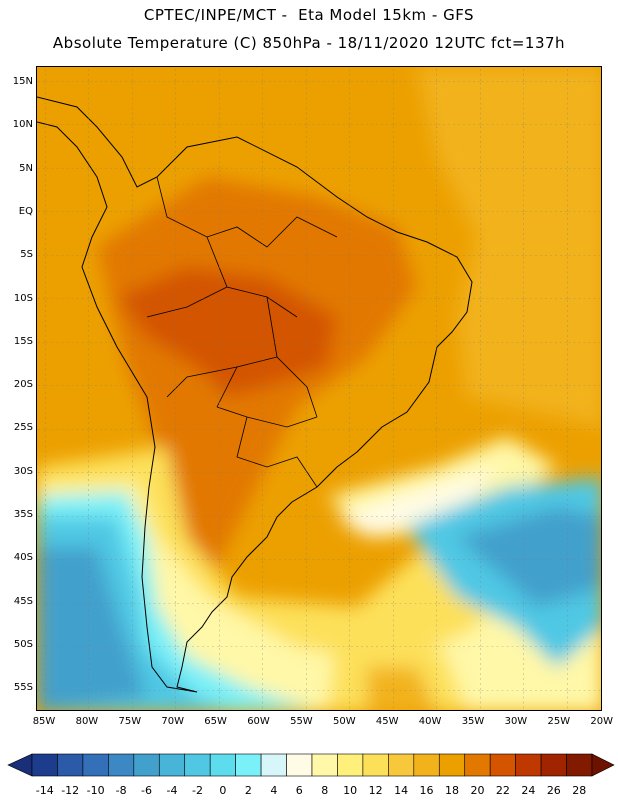 The image size is (618, 800). Describe the element at coordinates (26, 255) in the screenshot. I see `latitude-label: 5S` at that location.